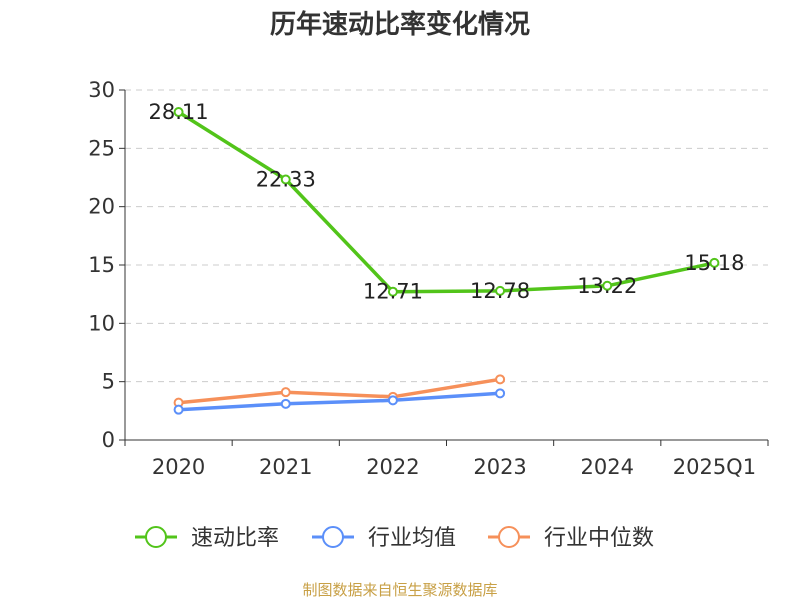 The width and height of the screenshot is (800, 600). What do you see at coordinates (499, 467) in the screenshot?
I see `x-tick-label: 2023` at bounding box center [499, 467].